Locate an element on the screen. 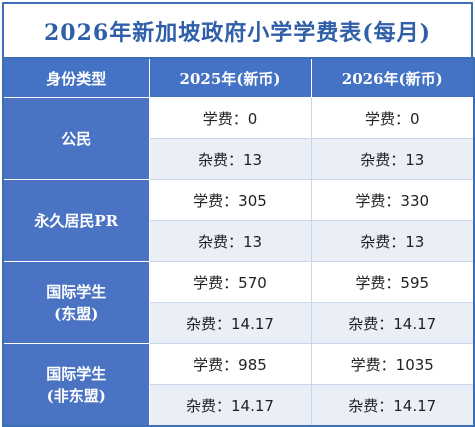  group-pr: 永久居民PR is located at coordinates (76, 220).